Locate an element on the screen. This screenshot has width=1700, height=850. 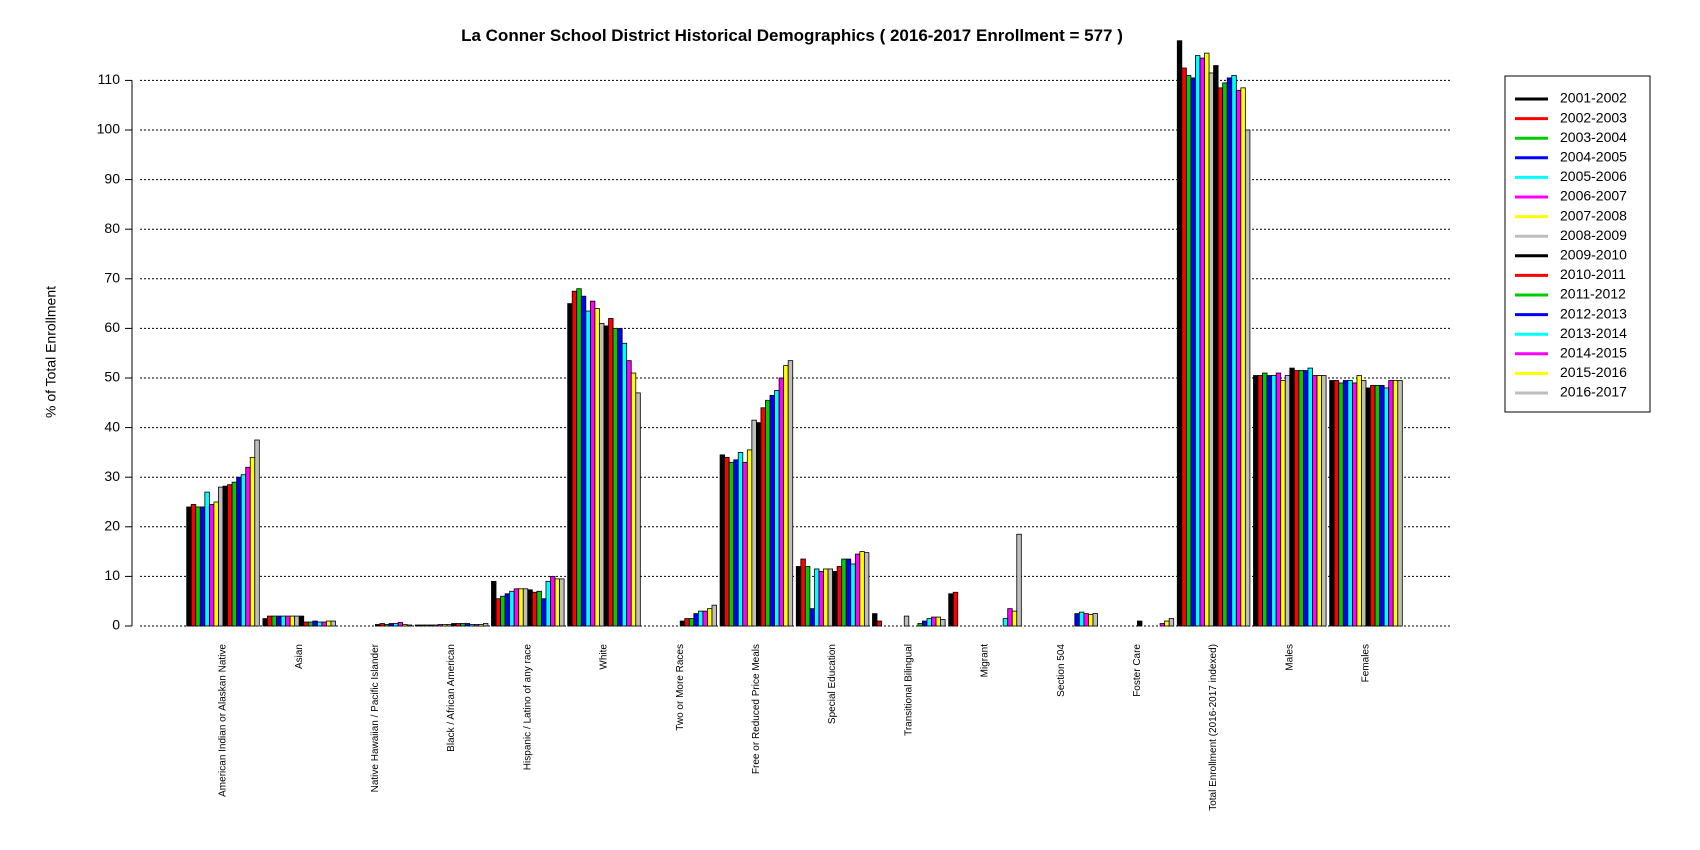
y-tick-label: 40 is located at coordinates (112, 426).